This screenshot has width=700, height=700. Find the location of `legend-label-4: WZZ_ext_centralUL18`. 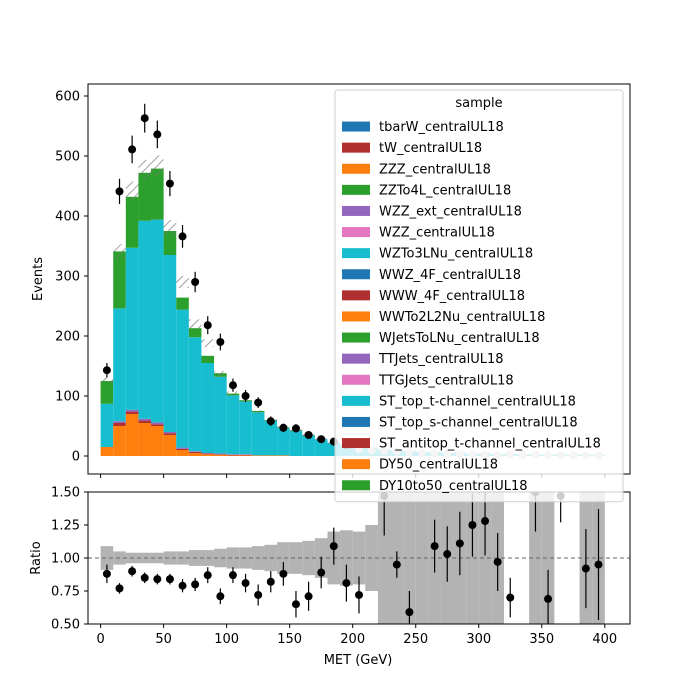

legend-label-4: WZZ_ext_centralUL18 is located at coordinates (450, 211).